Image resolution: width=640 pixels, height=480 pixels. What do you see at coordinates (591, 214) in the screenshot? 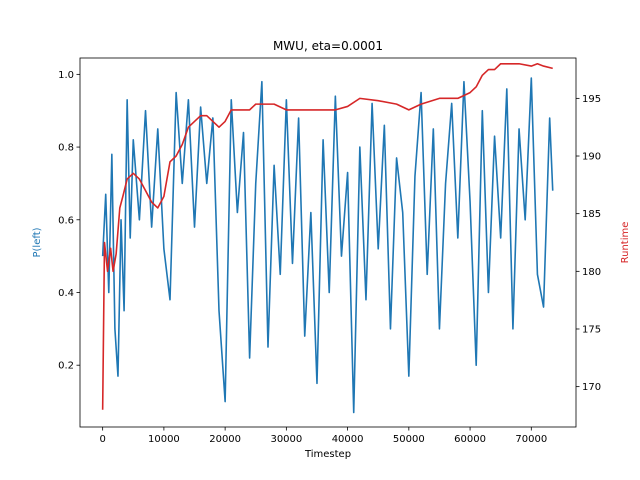
I see `y-right-tick-label: 185` at bounding box center [591, 214].